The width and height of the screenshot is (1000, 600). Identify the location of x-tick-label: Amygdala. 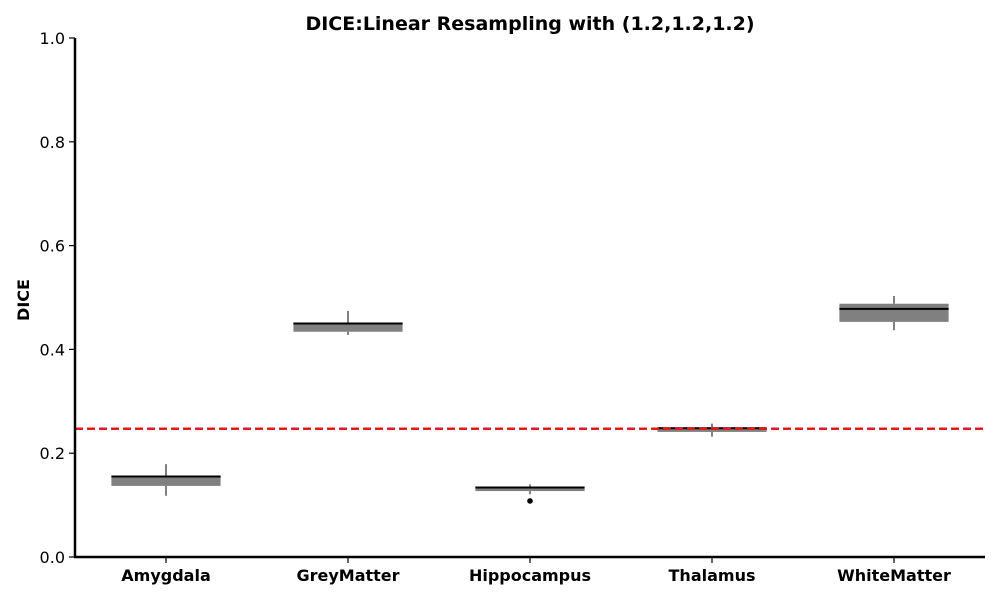
(165, 575).